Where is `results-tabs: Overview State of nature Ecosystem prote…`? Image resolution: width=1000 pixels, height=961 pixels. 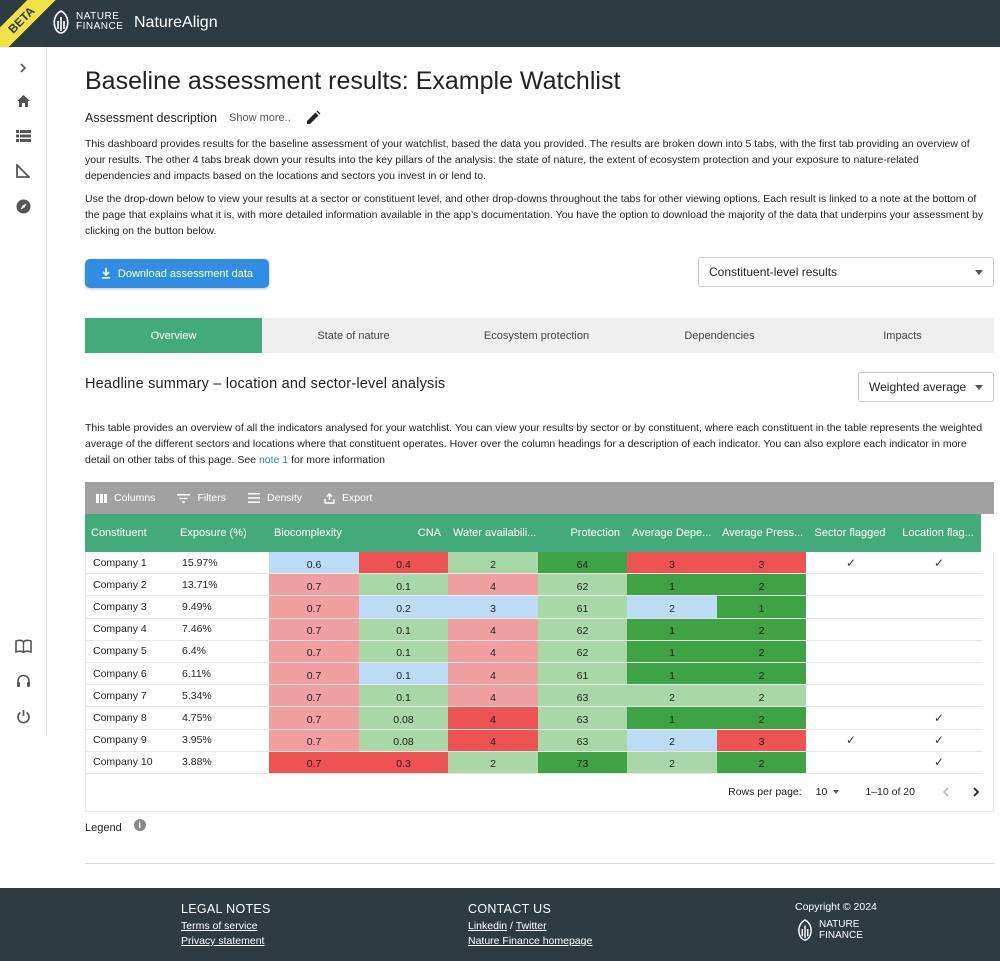
results-tabs: Overview State of nature Ecosystem prote… is located at coordinates (539, 335).